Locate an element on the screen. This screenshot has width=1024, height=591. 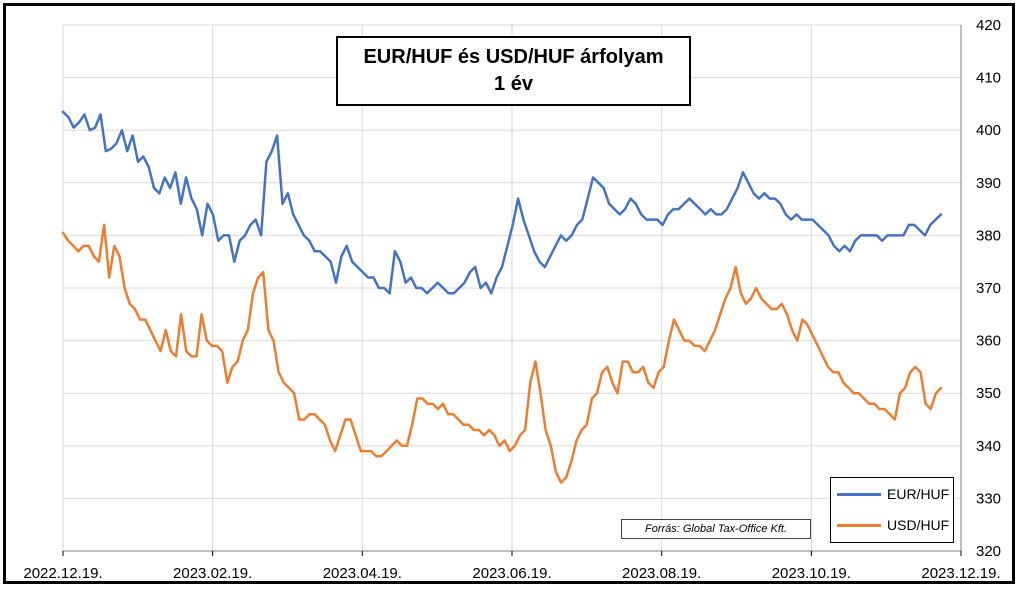
y-tick-label: 400 is located at coordinates (988, 130).